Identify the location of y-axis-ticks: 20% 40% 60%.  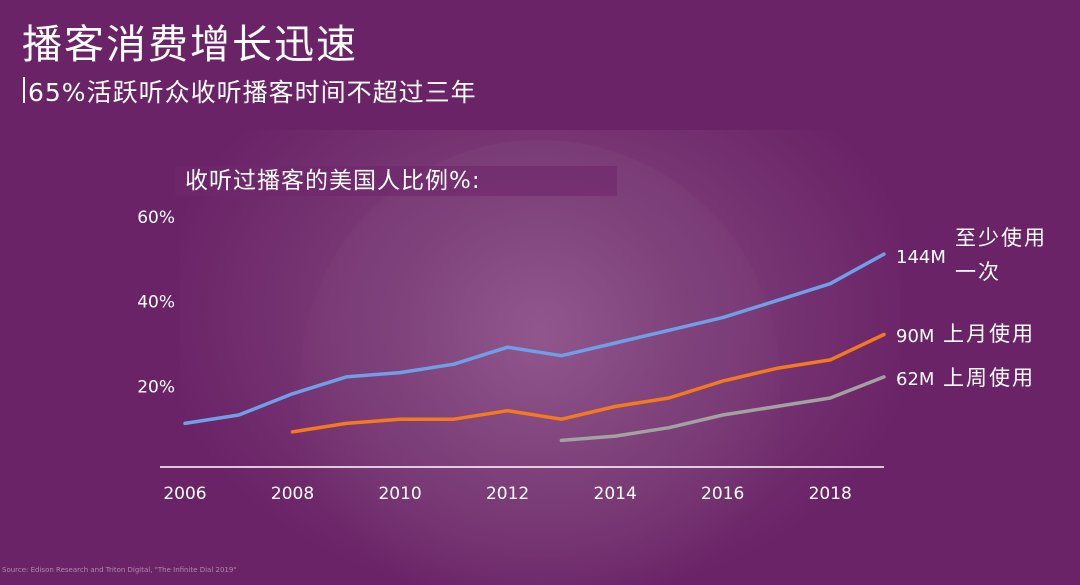
(156, 302).